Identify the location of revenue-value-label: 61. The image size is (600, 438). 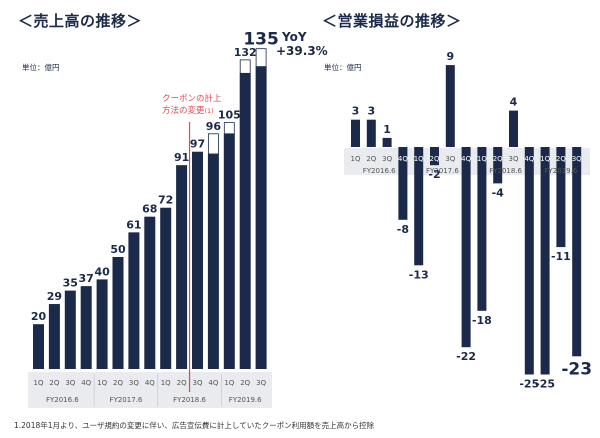
(133, 224).